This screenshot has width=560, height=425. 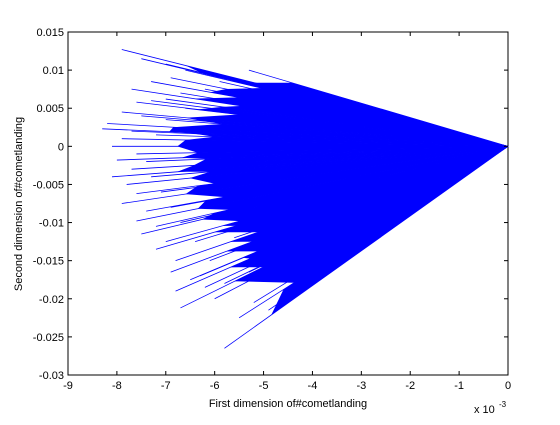 I want to click on x-tick-label: -6, so click(x=215, y=386).